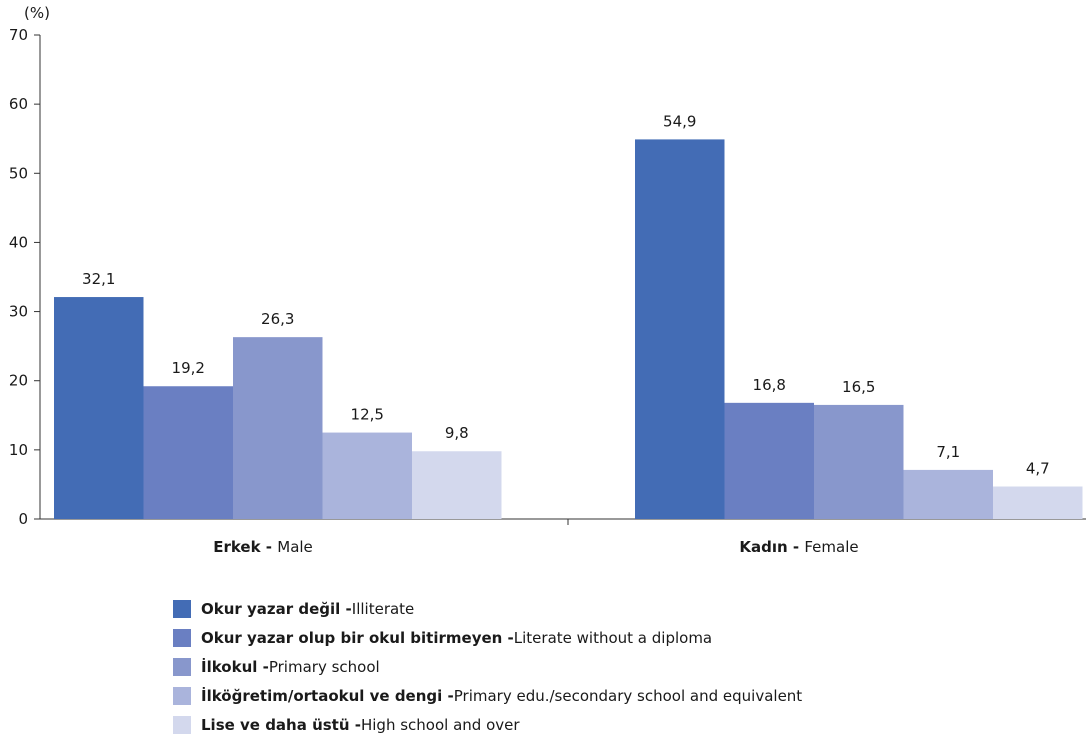 The width and height of the screenshot is (1090, 739). What do you see at coordinates (98, 279) in the screenshot?
I see `data-label: 32,1` at bounding box center [98, 279].